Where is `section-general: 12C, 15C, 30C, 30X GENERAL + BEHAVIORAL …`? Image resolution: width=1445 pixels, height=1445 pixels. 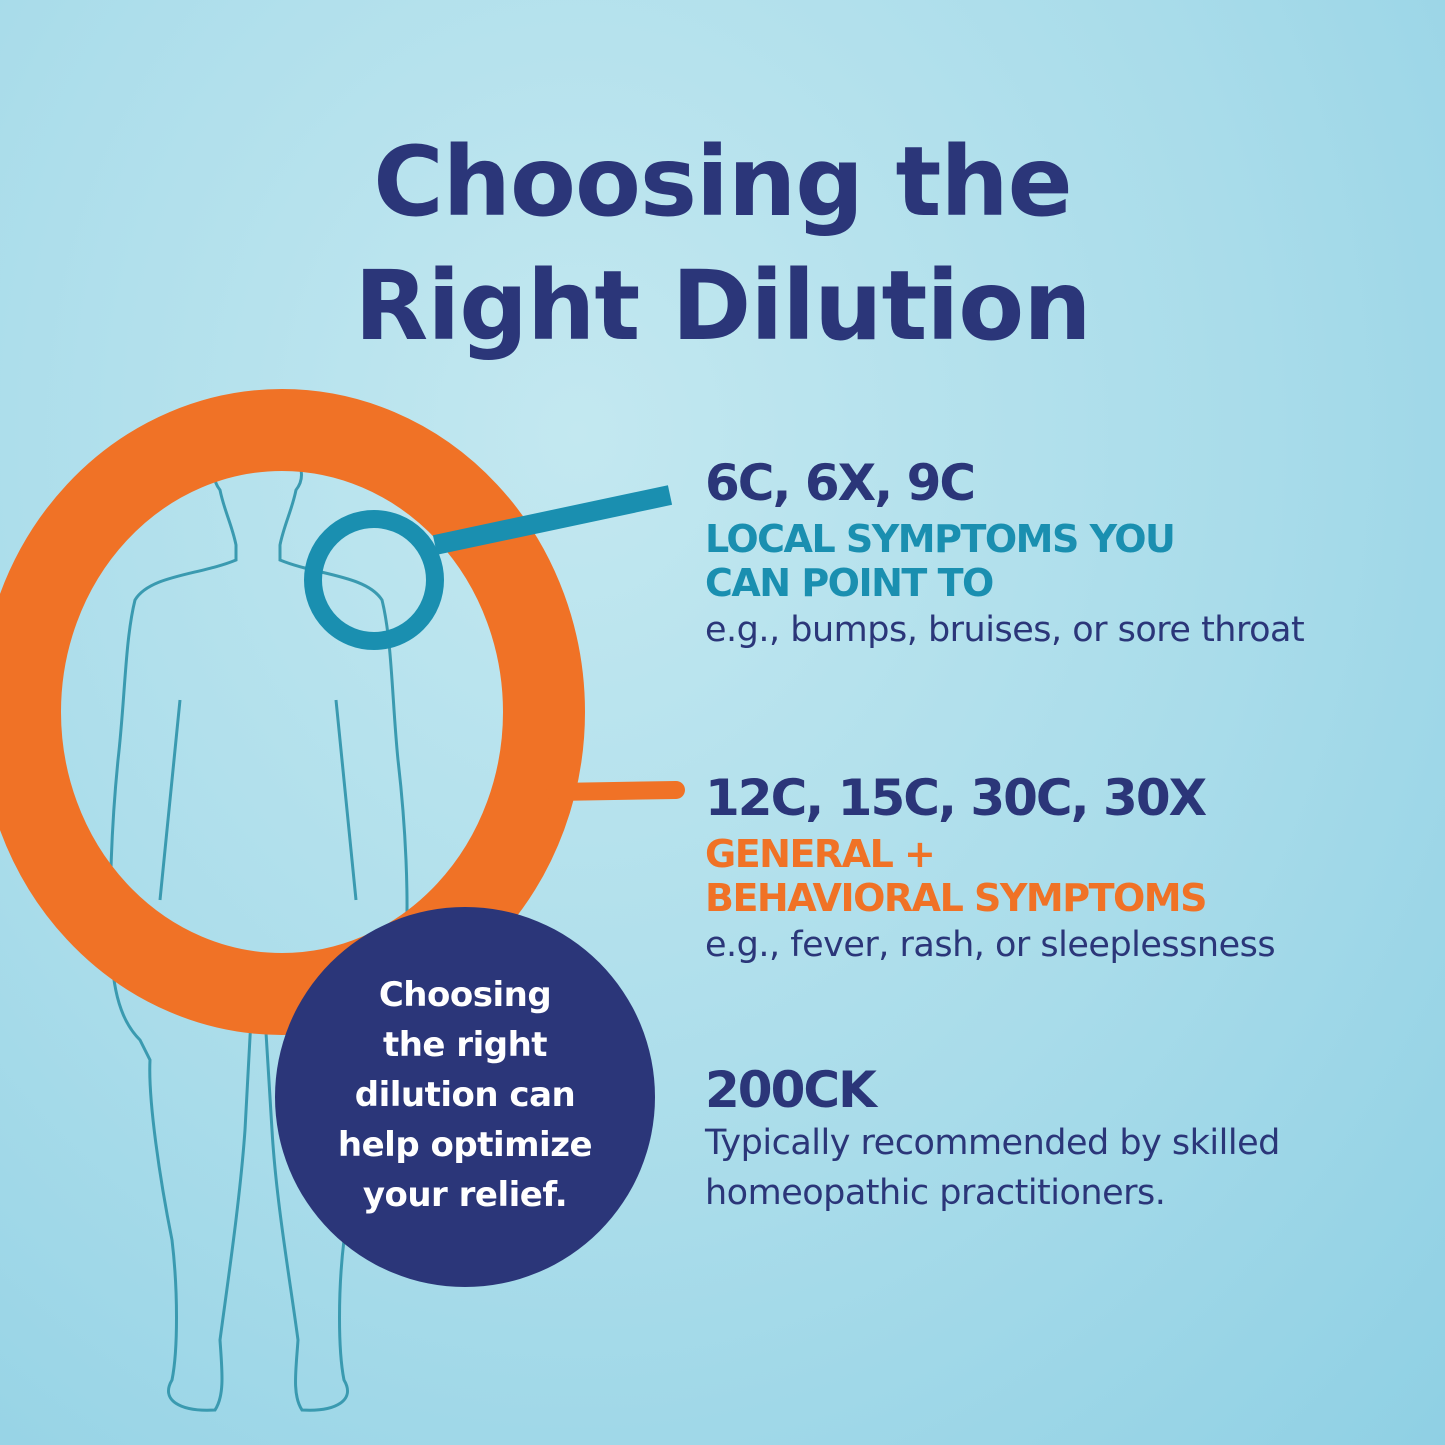 section-general: 12C, 15C, 30C, 30X GENERAL + BEHAVIORAL … is located at coordinates (990, 869).